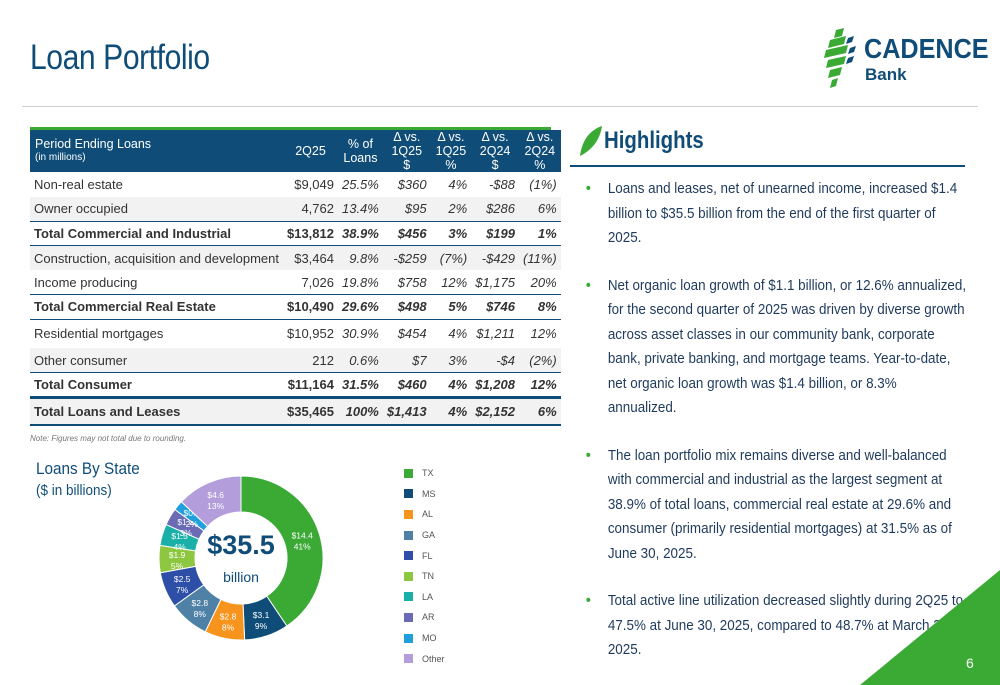  Describe the element at coordinates (295, 360) in the screenshot. I see `table-row: Other consumer 212 0.6% $7 3% -$4 (2%)` at that location.